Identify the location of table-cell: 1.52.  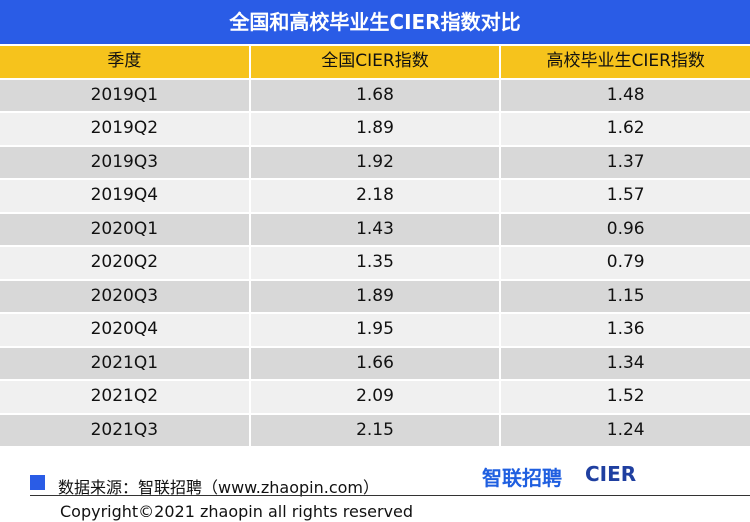
(625, 397).